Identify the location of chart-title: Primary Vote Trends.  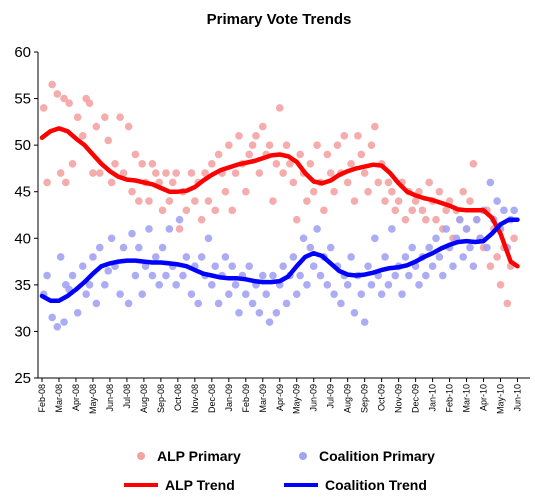
(279, 19).